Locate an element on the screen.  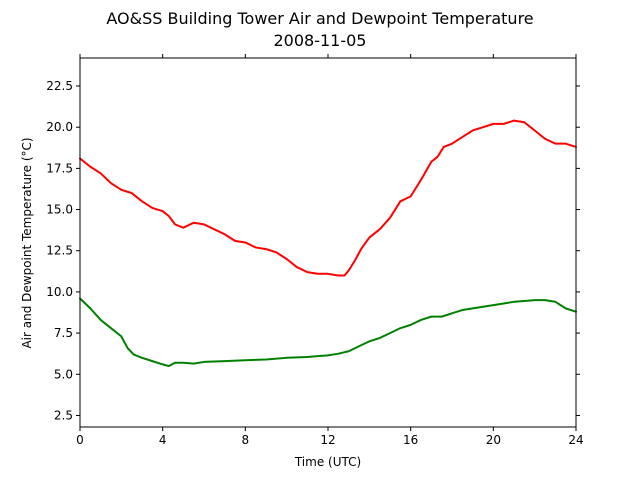
x-tick-label: 12 is located at coordinates (327, 440).